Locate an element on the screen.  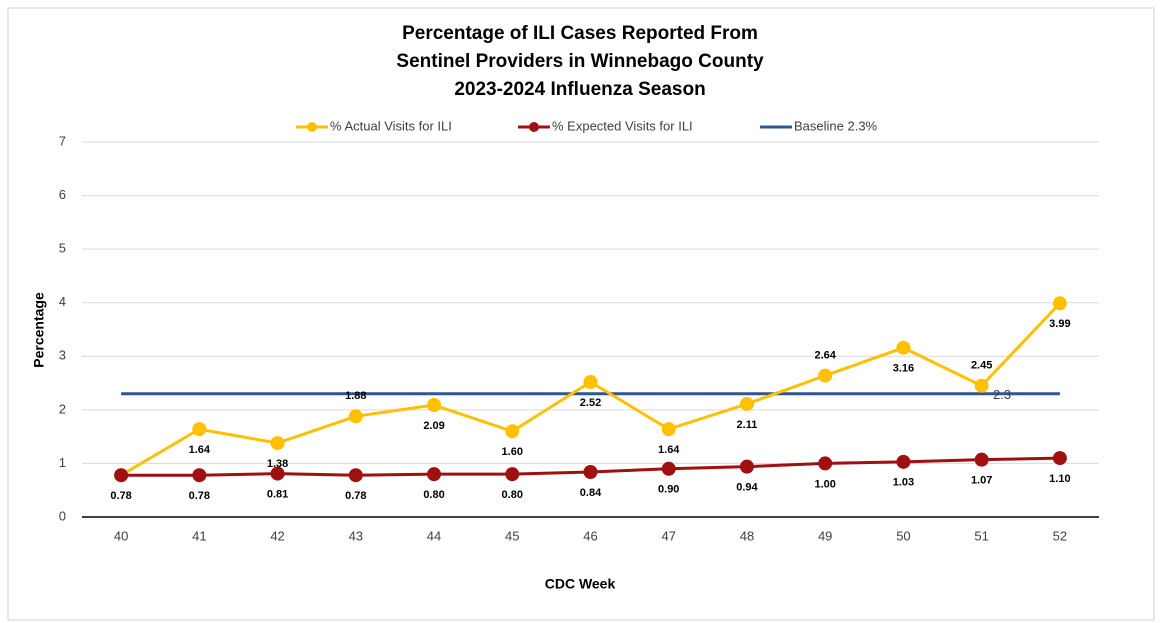
x-tick-label: 44 is located at coordinates (434, 535).